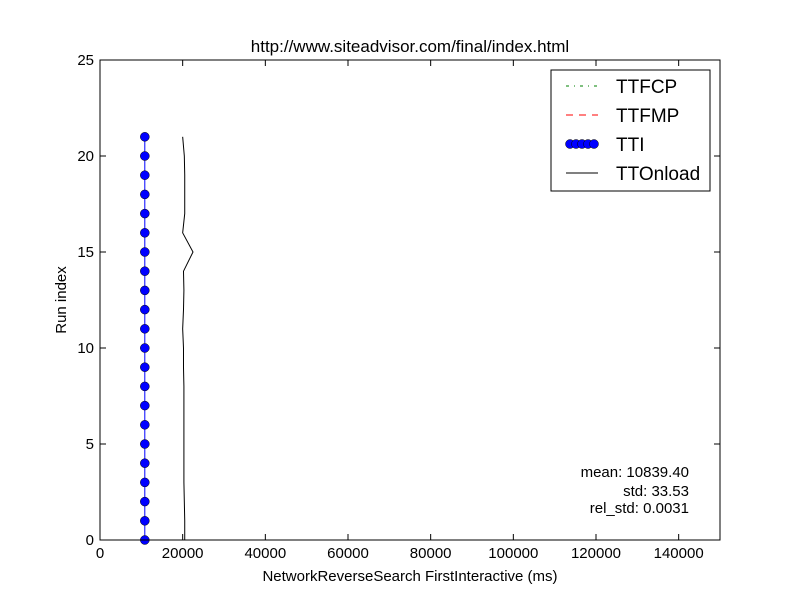 Image resolution: width=800 pixels, height=600 pixels. Describe the element at coordinates (639, 508) in the screenshot. I see `stats-rel-std: rel_std: 0.0031` at that location.